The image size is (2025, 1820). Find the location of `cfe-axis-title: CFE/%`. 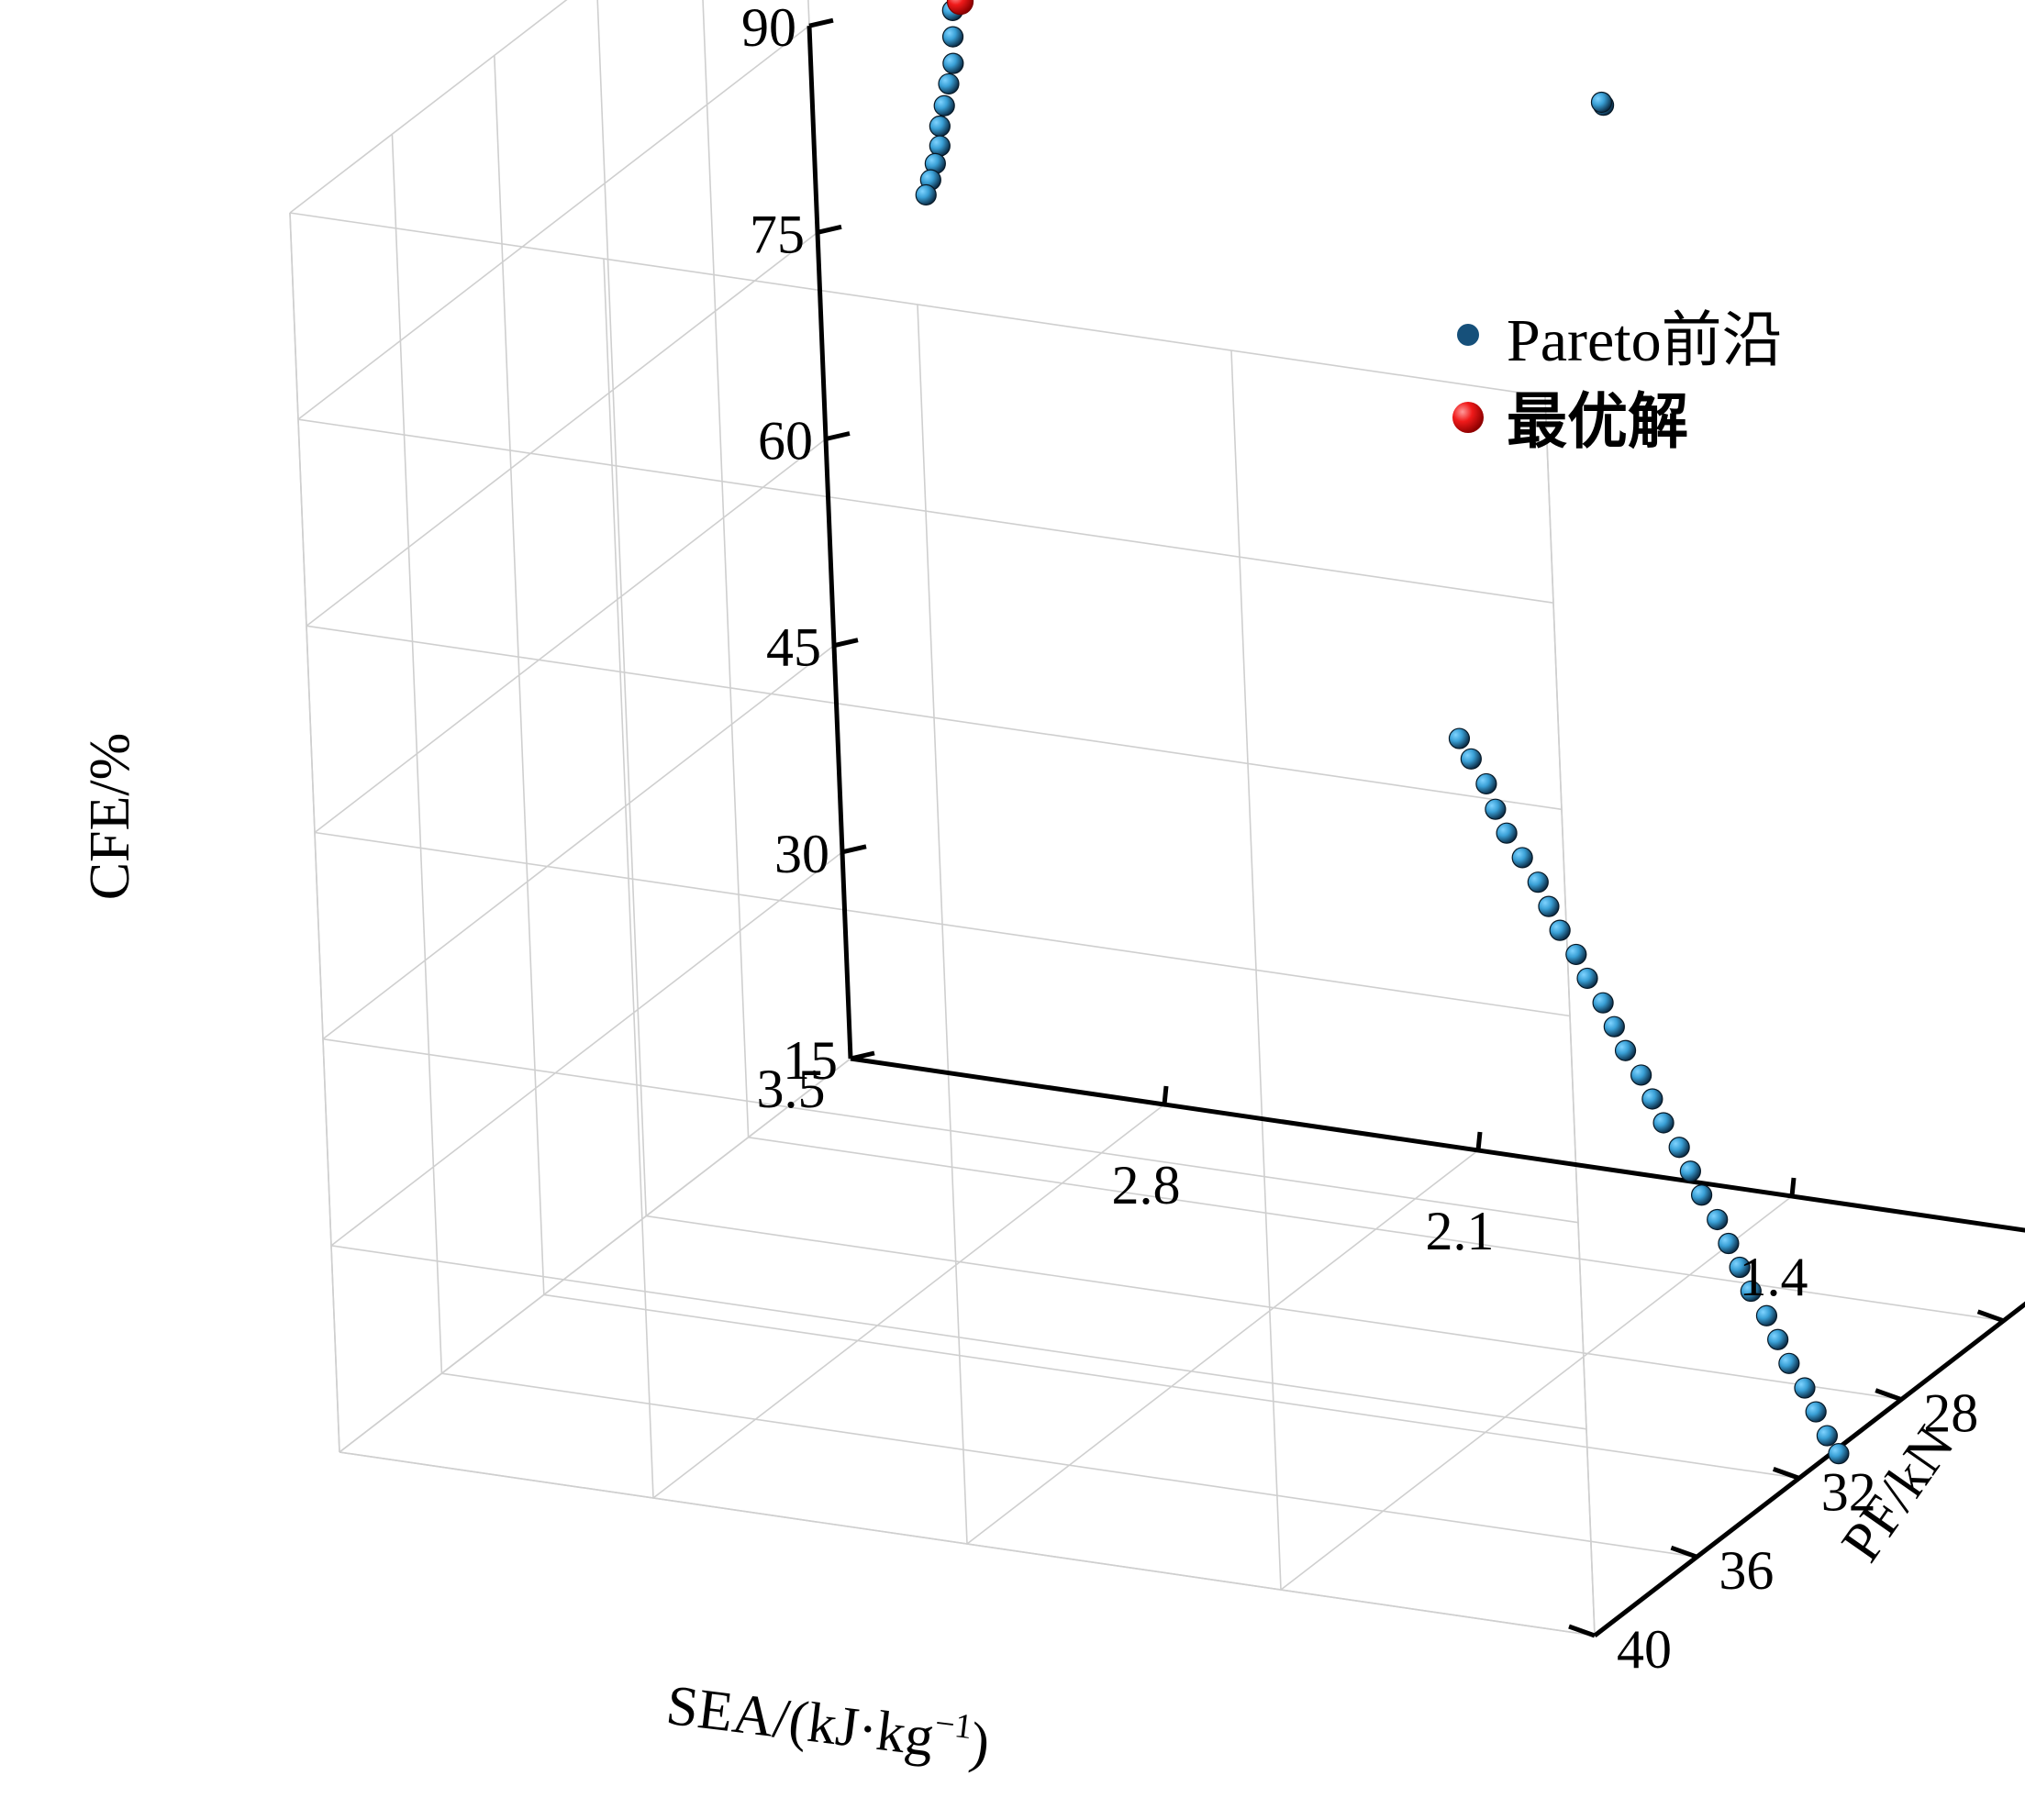

cfe-axis-title: CFE/% is located at coordinates (110, 817).